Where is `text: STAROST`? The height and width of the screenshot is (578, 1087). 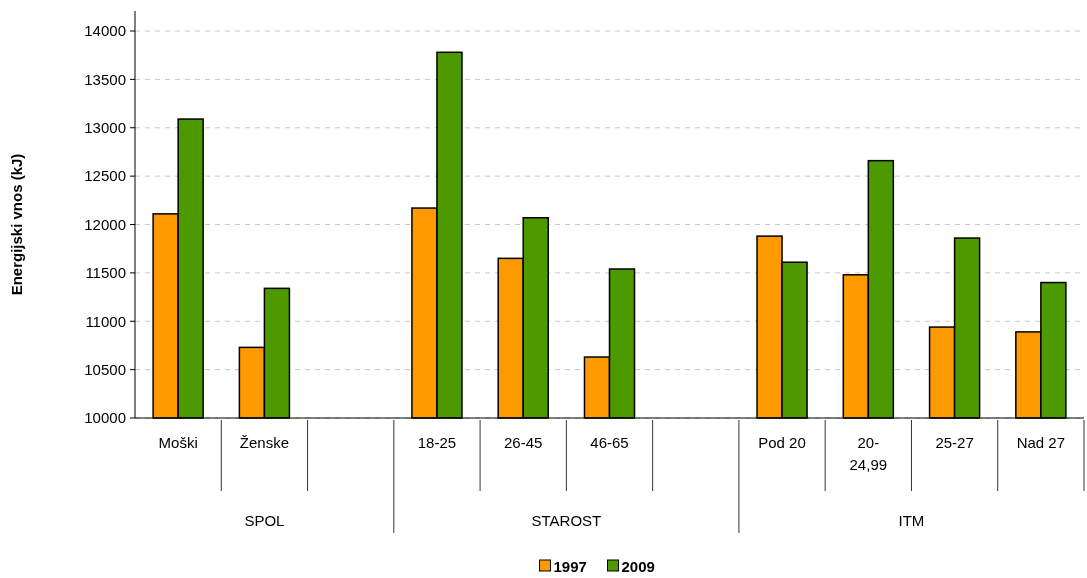 text: STAROST is located at coordinates (566, 520).